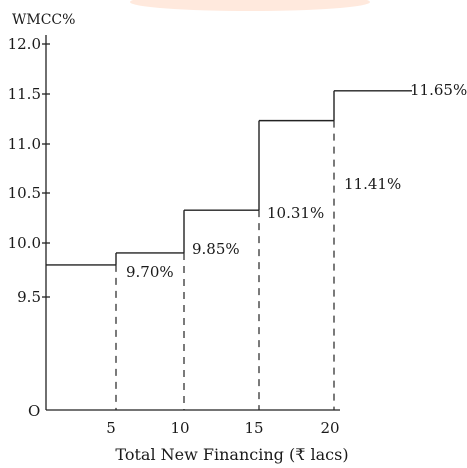  I want to click on y-ticks: 12.0 11.5 11.0 10.5 10.0 9.5, so click(29, 170).